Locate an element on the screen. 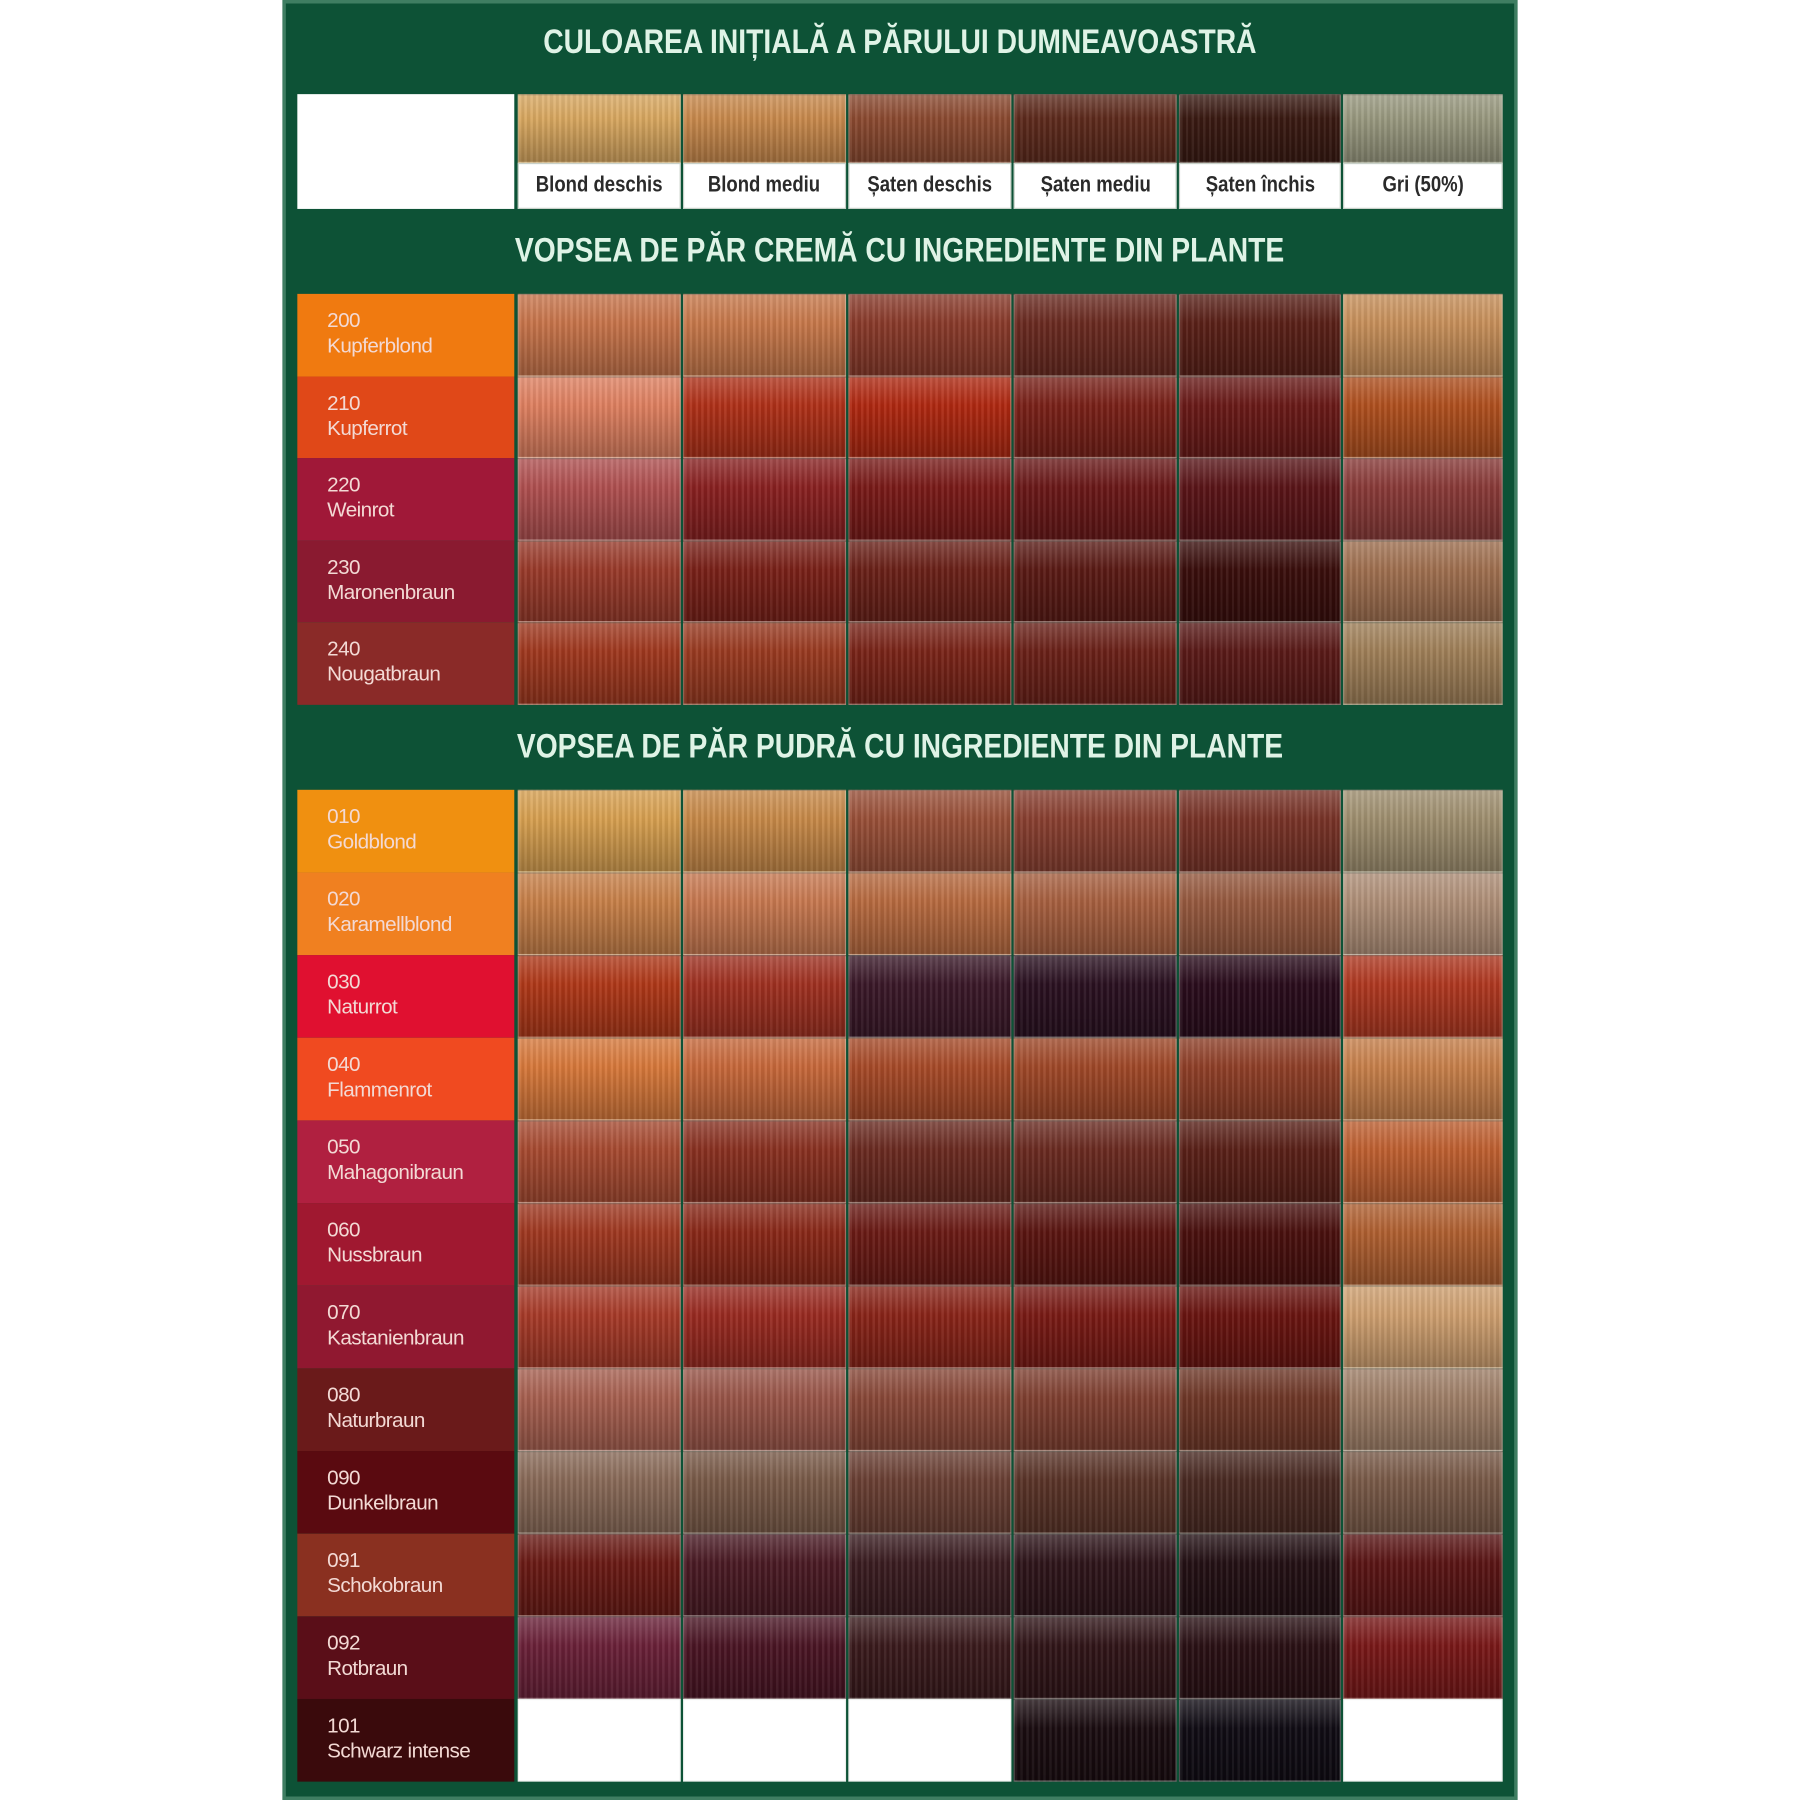 The height and width of the screenshot is (1800, 1800). shade-code: 070 is located at coordinates (343, 1312).